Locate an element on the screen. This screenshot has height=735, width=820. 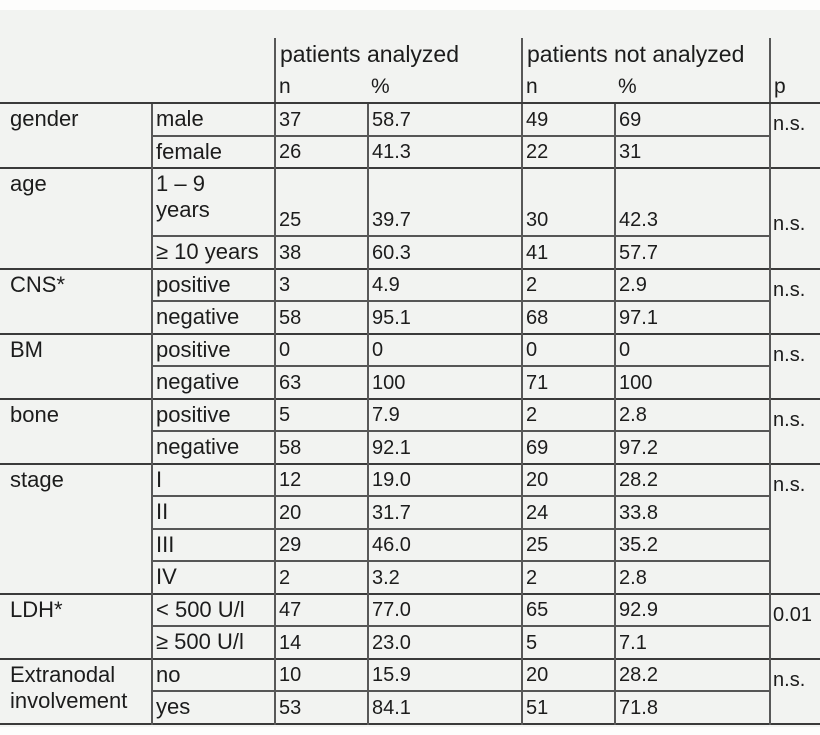
header-patients-analyzed: patients analyzed is located at coordinates (398, 54).